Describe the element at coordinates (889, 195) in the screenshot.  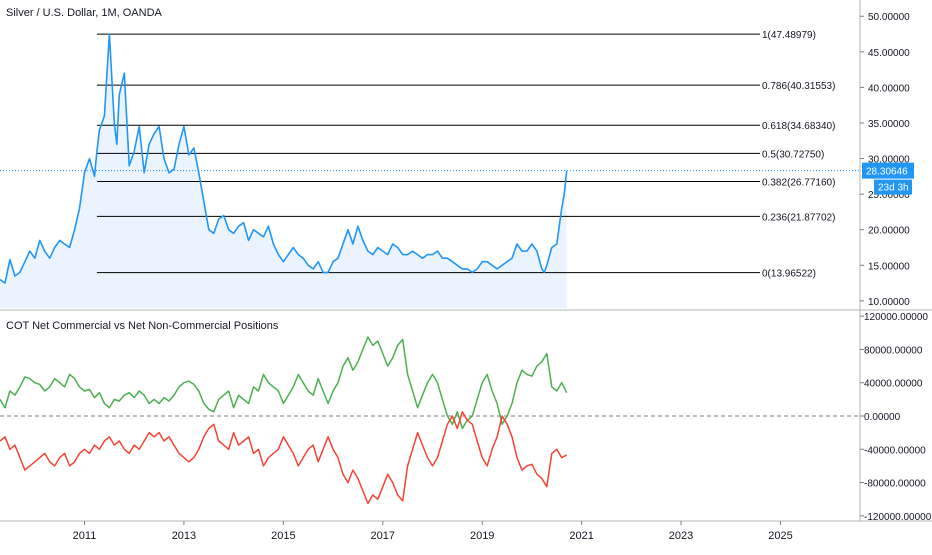
I see `price-y-tick-label: 25.00000` at that location.